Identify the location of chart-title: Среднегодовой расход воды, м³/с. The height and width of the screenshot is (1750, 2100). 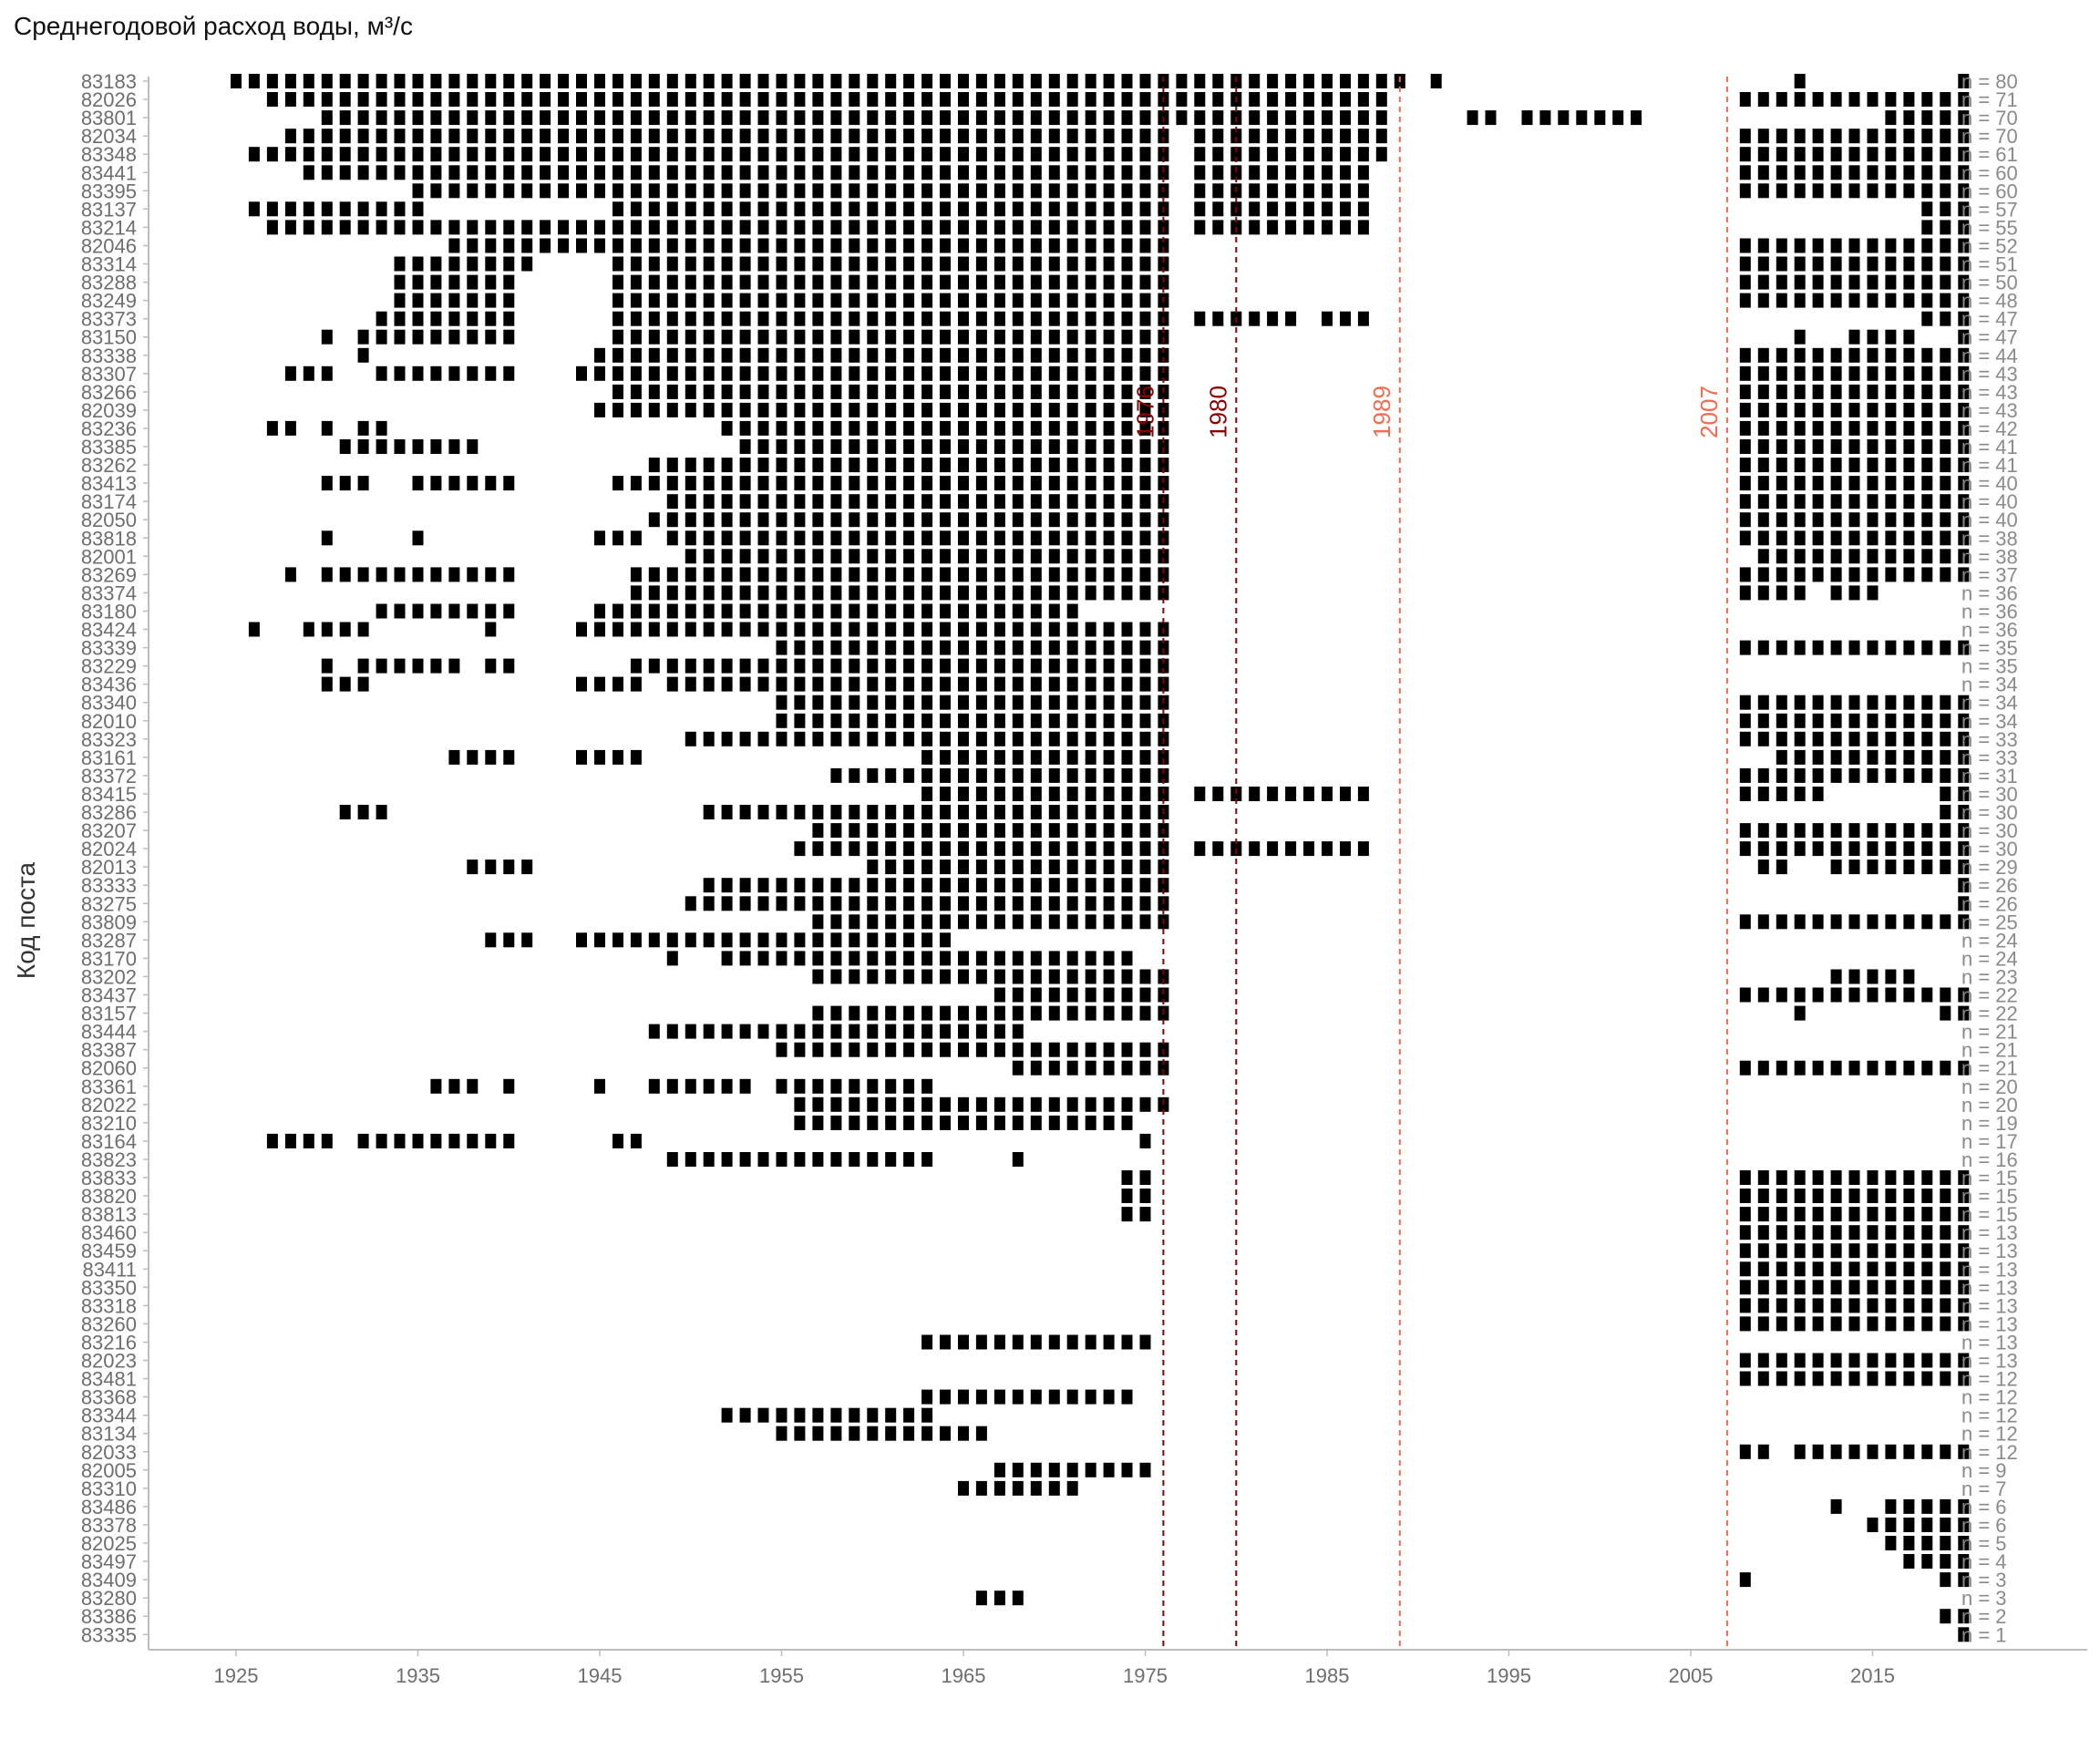
(214, 26).